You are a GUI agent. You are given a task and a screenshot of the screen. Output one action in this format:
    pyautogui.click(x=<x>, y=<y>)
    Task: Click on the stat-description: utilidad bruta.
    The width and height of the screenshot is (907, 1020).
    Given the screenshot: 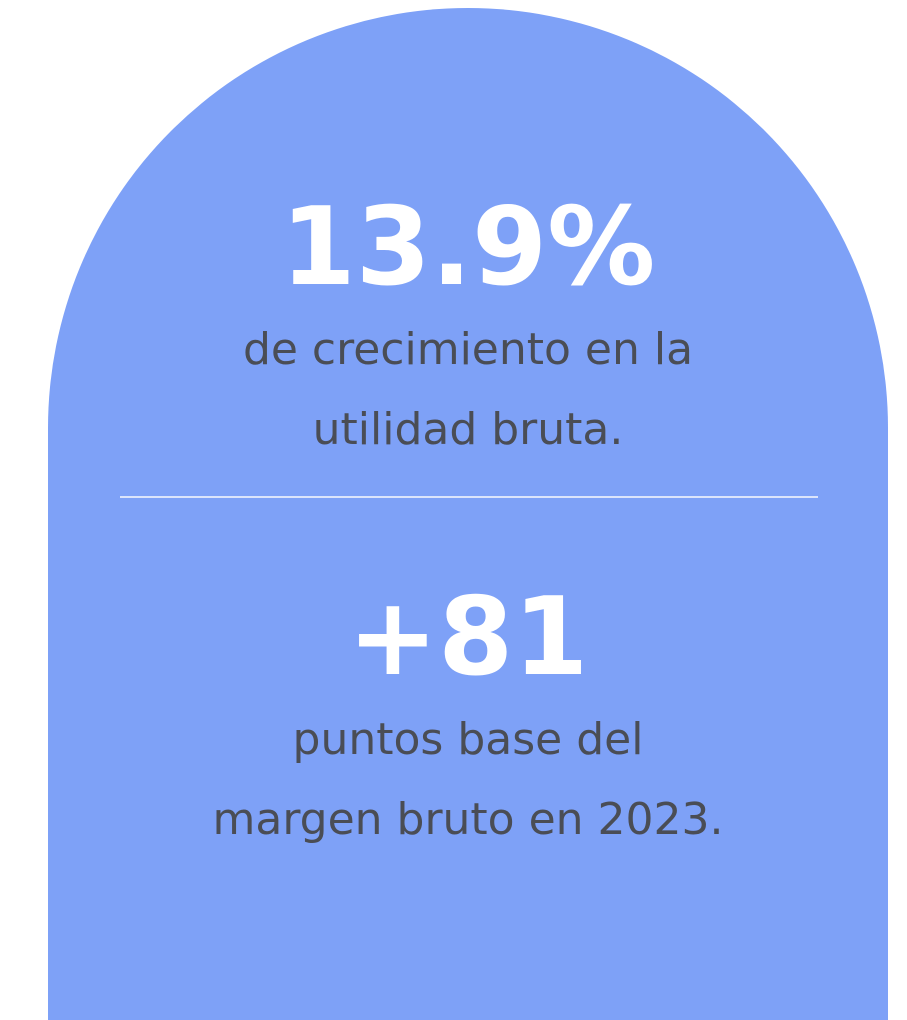 What is the action you would take?
    pyautogui.click(x=468, y=429)
    